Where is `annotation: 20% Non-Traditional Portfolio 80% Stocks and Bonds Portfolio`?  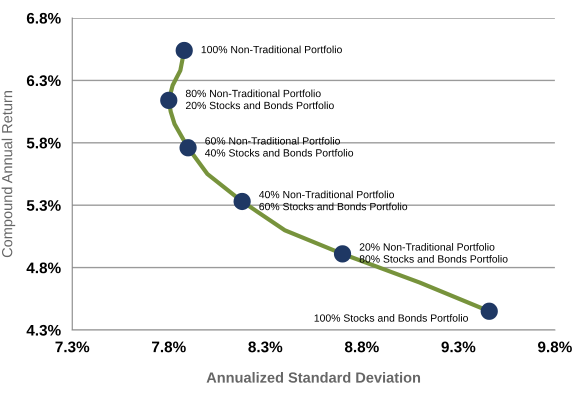 annotation: 20% Non-Traditional Portfolio 80% Stocks and Bonds Portfolio is located at coordinates (434, 253).